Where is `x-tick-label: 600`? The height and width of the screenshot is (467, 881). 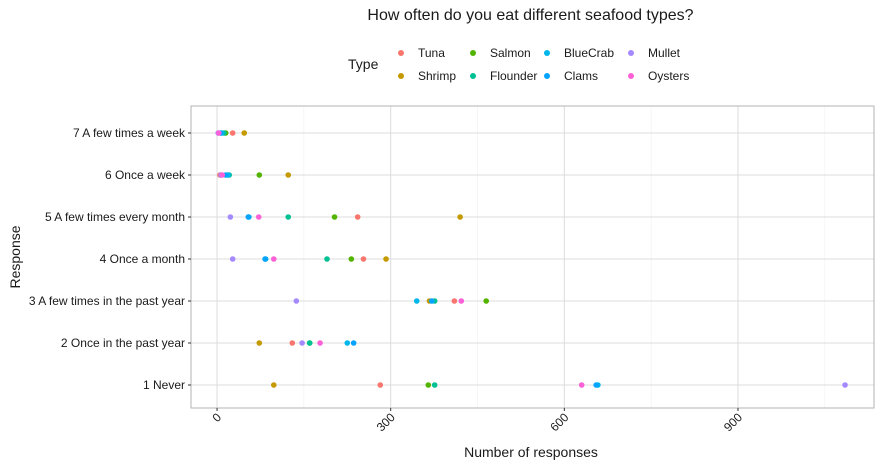 x-tick-label: 600 is located at coordinates (559, 422).